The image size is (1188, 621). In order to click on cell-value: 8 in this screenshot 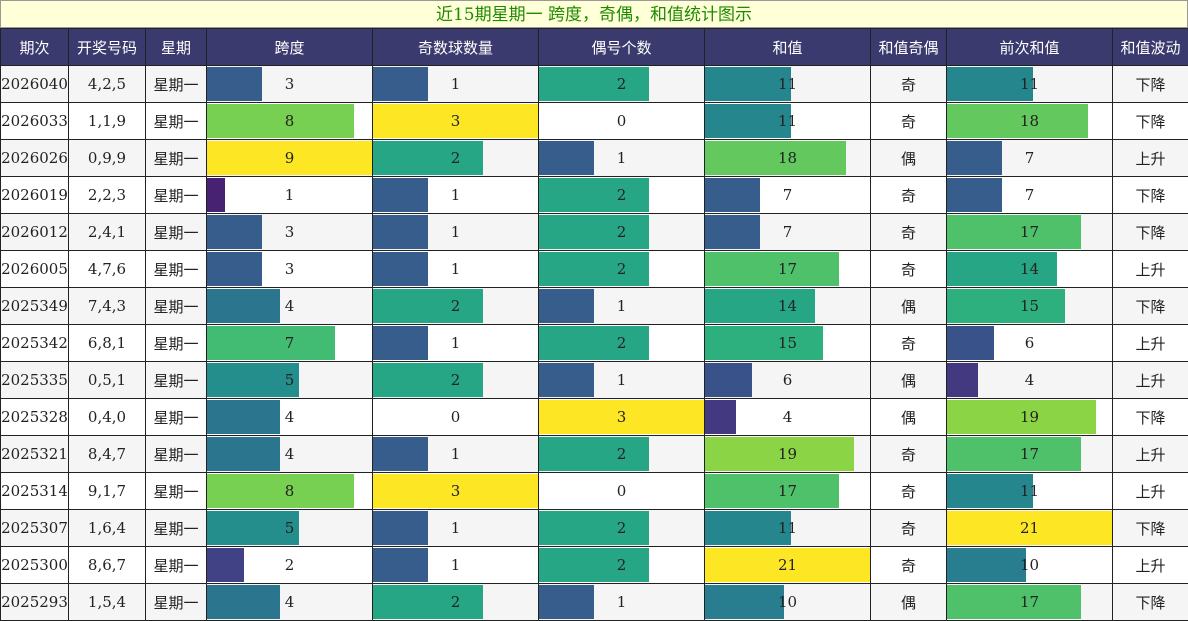, I will do `click(289, 121)`.